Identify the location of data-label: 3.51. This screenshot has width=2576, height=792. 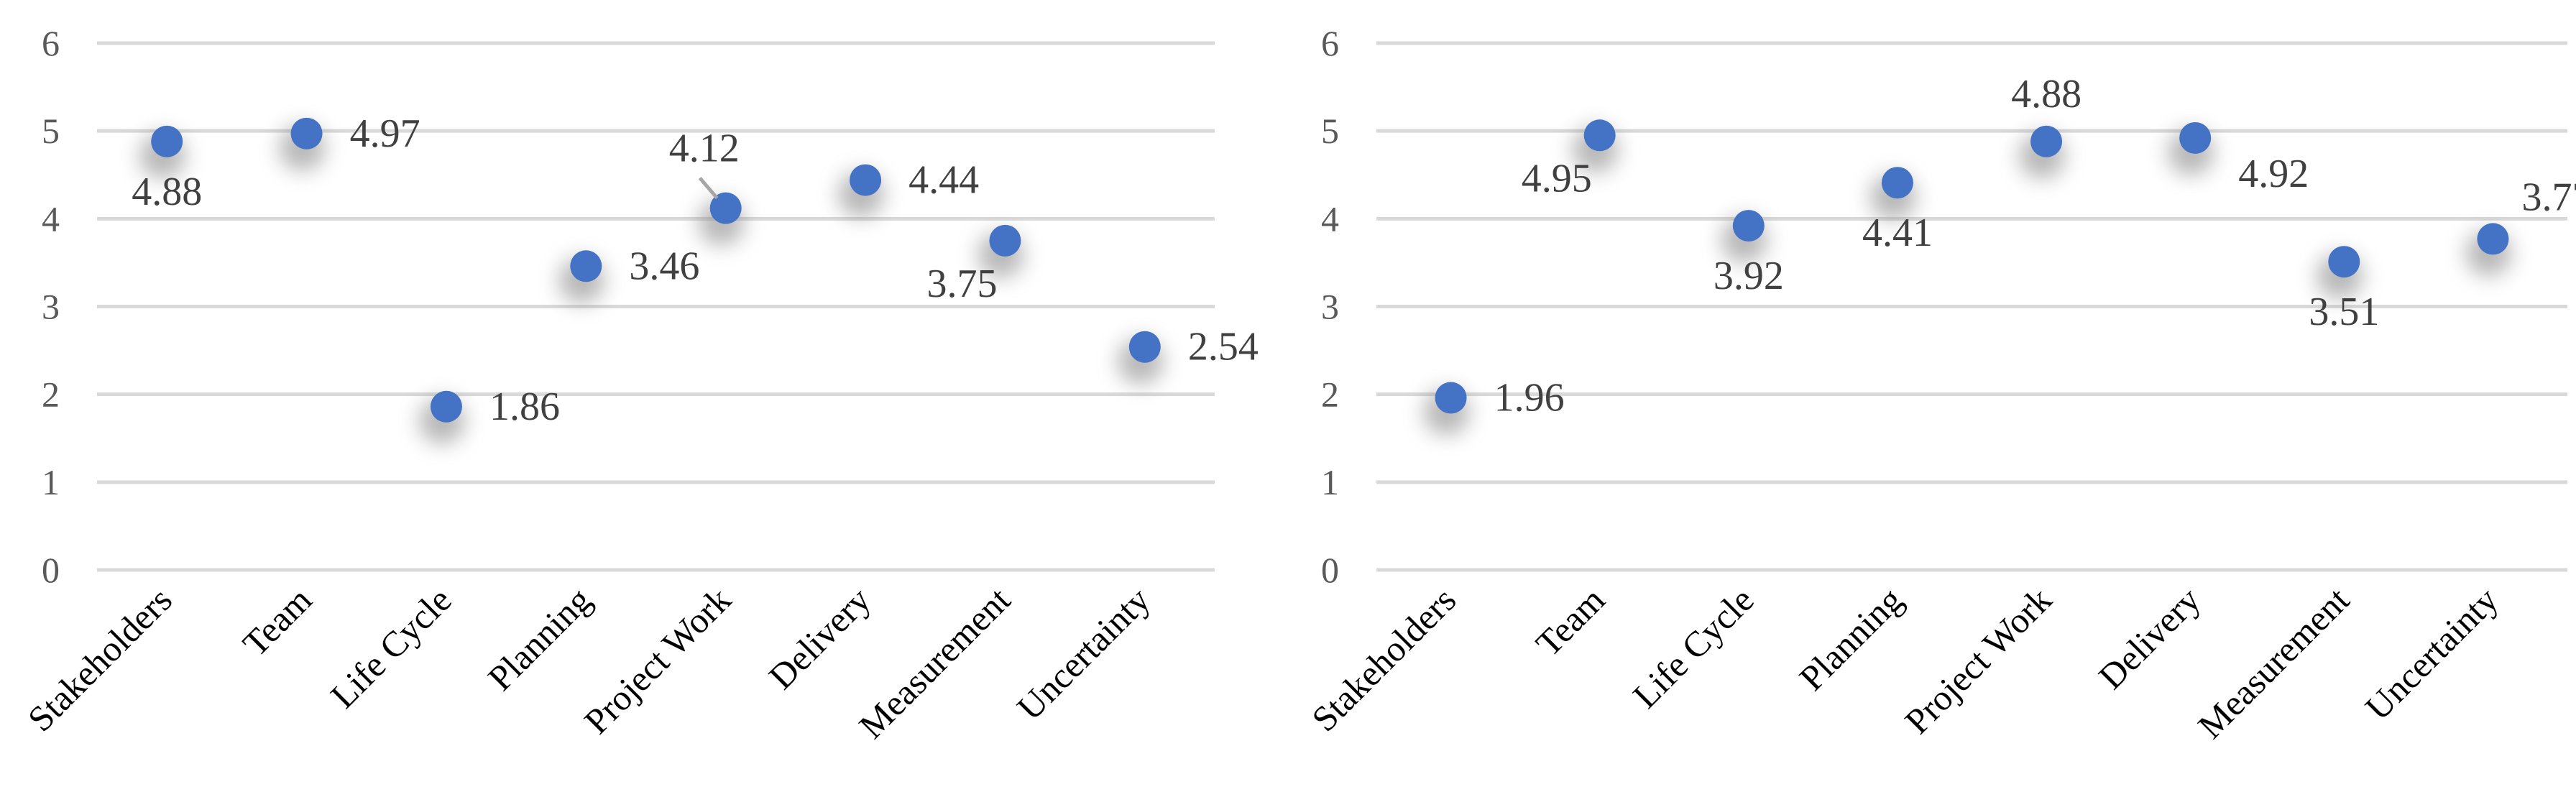
(2344, 312).